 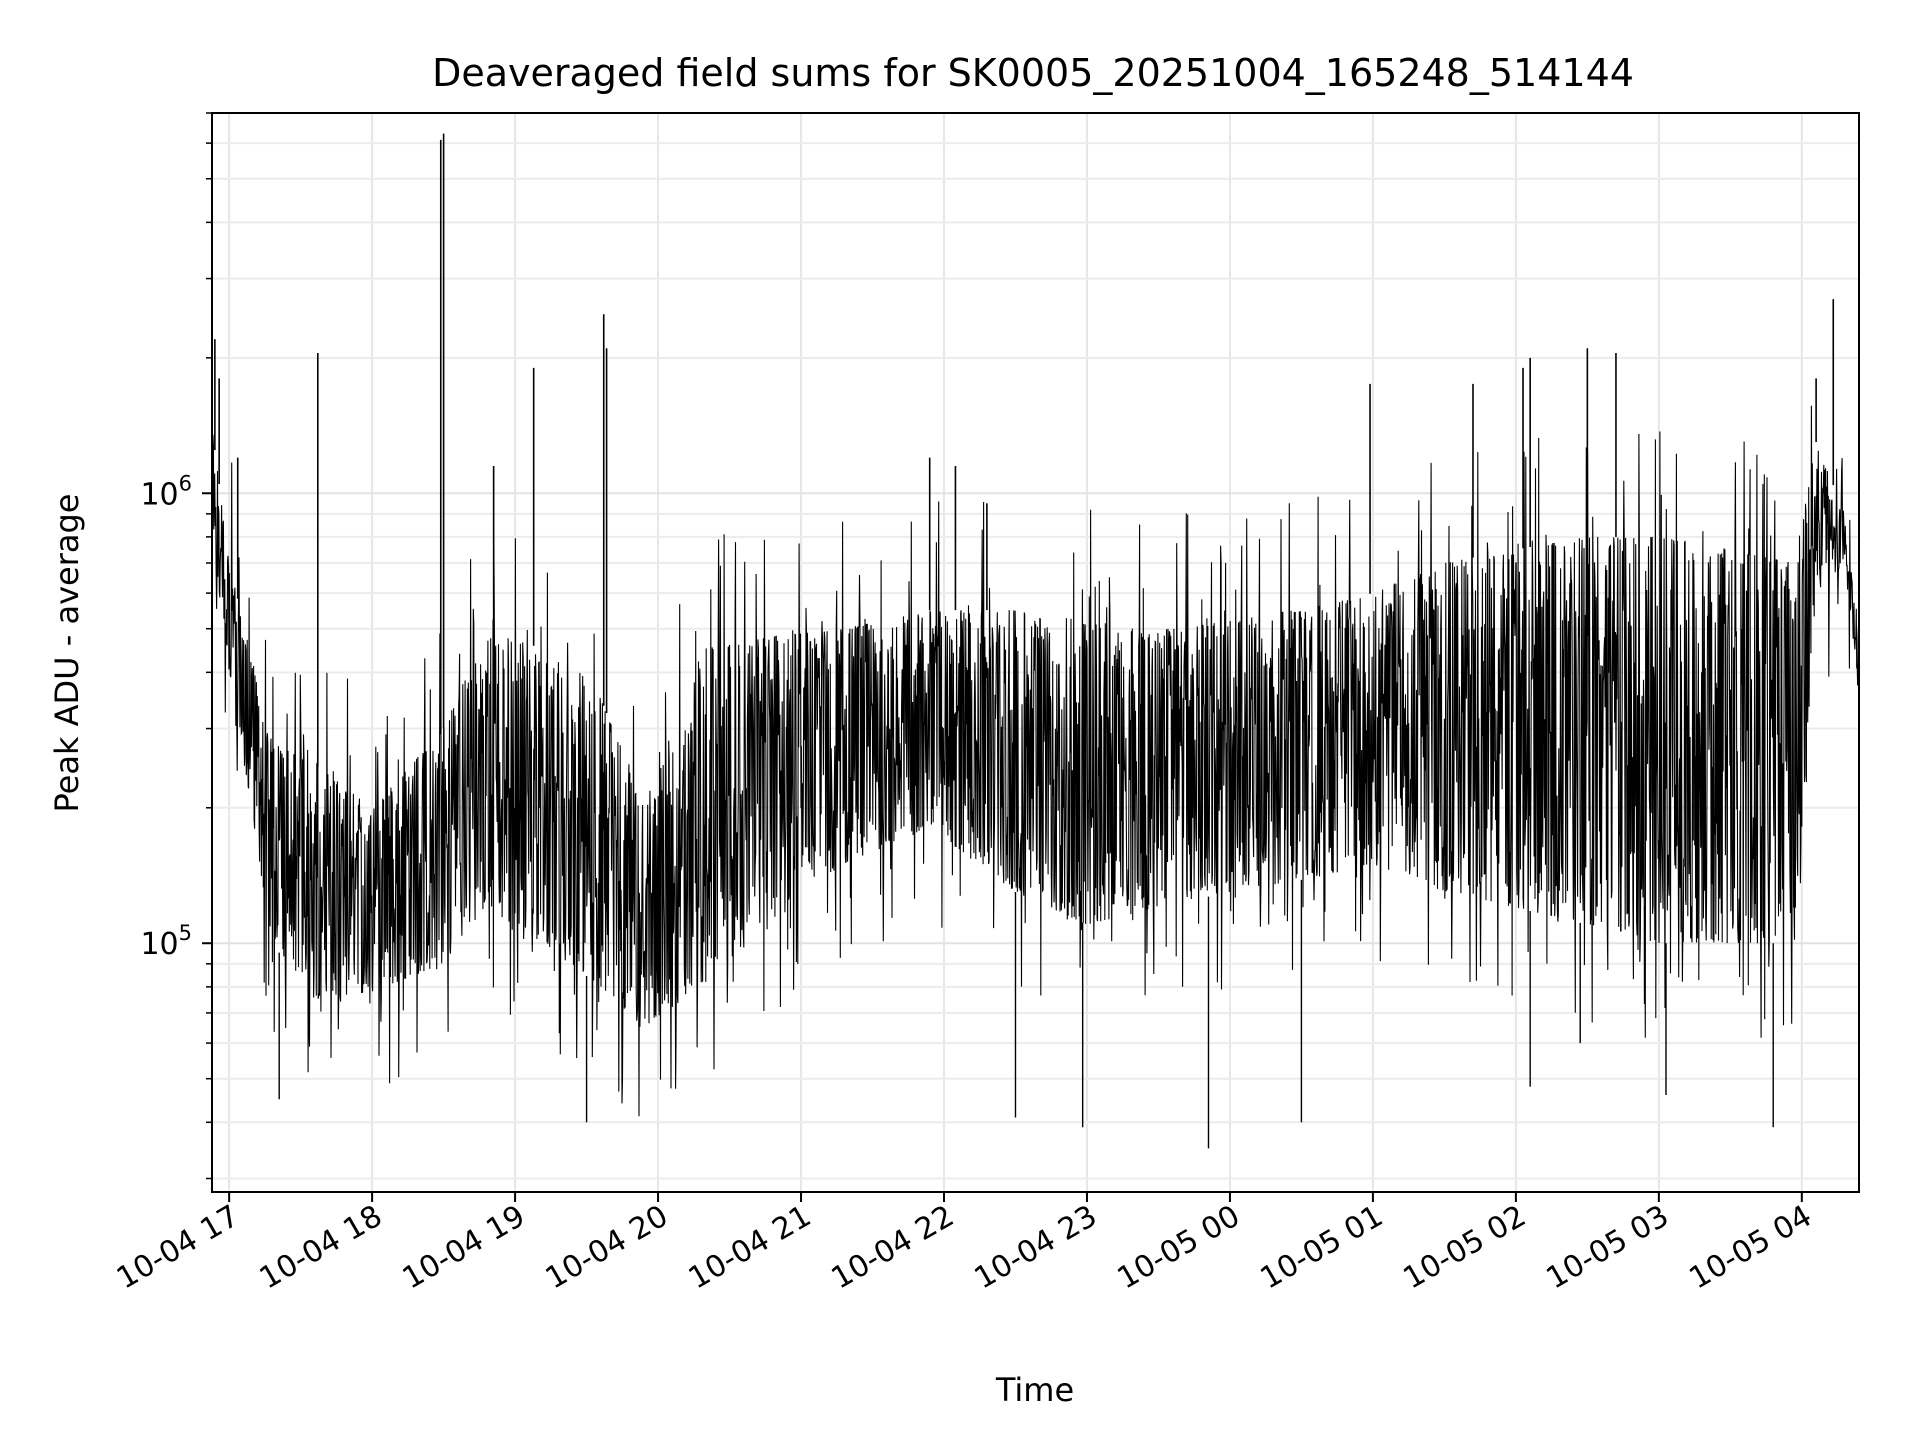 I want to click on y-tick-label: 10⁵, so click(x=166, y=941).